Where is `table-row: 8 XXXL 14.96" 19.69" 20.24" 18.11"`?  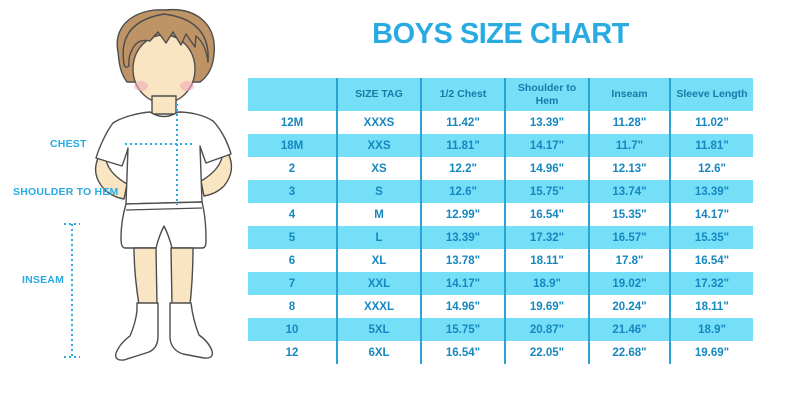 table-row: 8 XXXL 14.96" 19.69" 20.24" 18.11" is located at coordinates (500, 306).